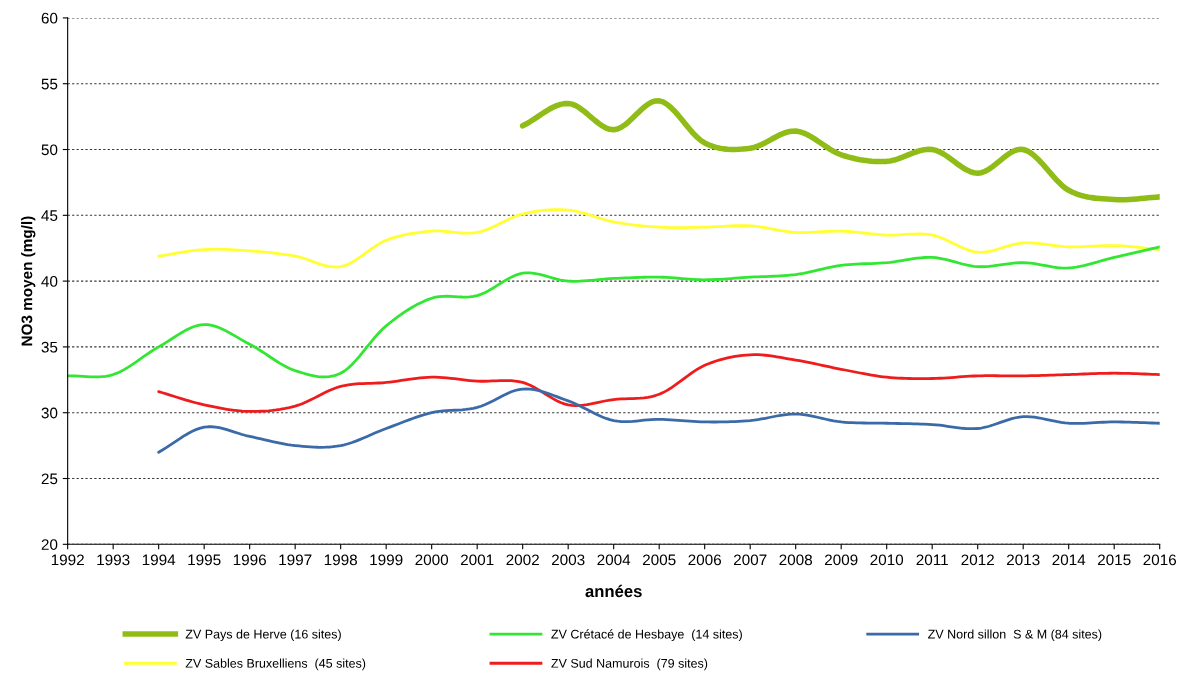 The image size is (1187, 689). Describe the element at coordinates (49, 281) in the screenshot. I see `y-tick-label: 40` at that location.